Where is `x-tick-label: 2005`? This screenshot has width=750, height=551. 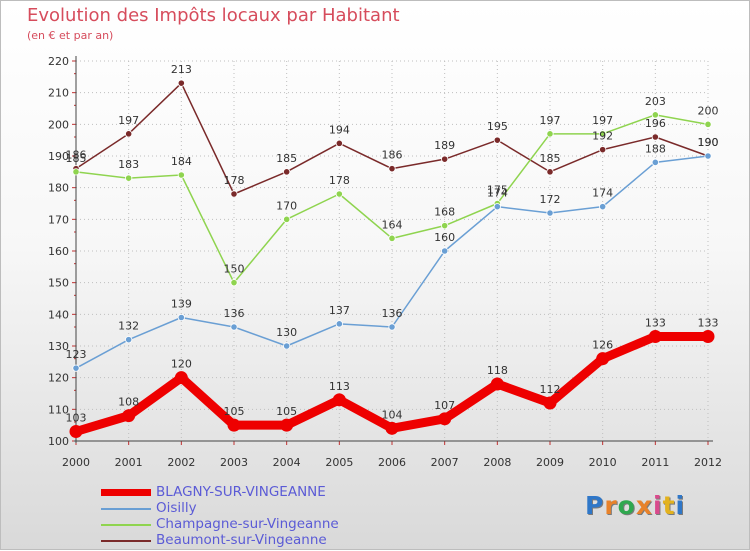 x-tick-label: 2005 is located at coordinates (339, 462).